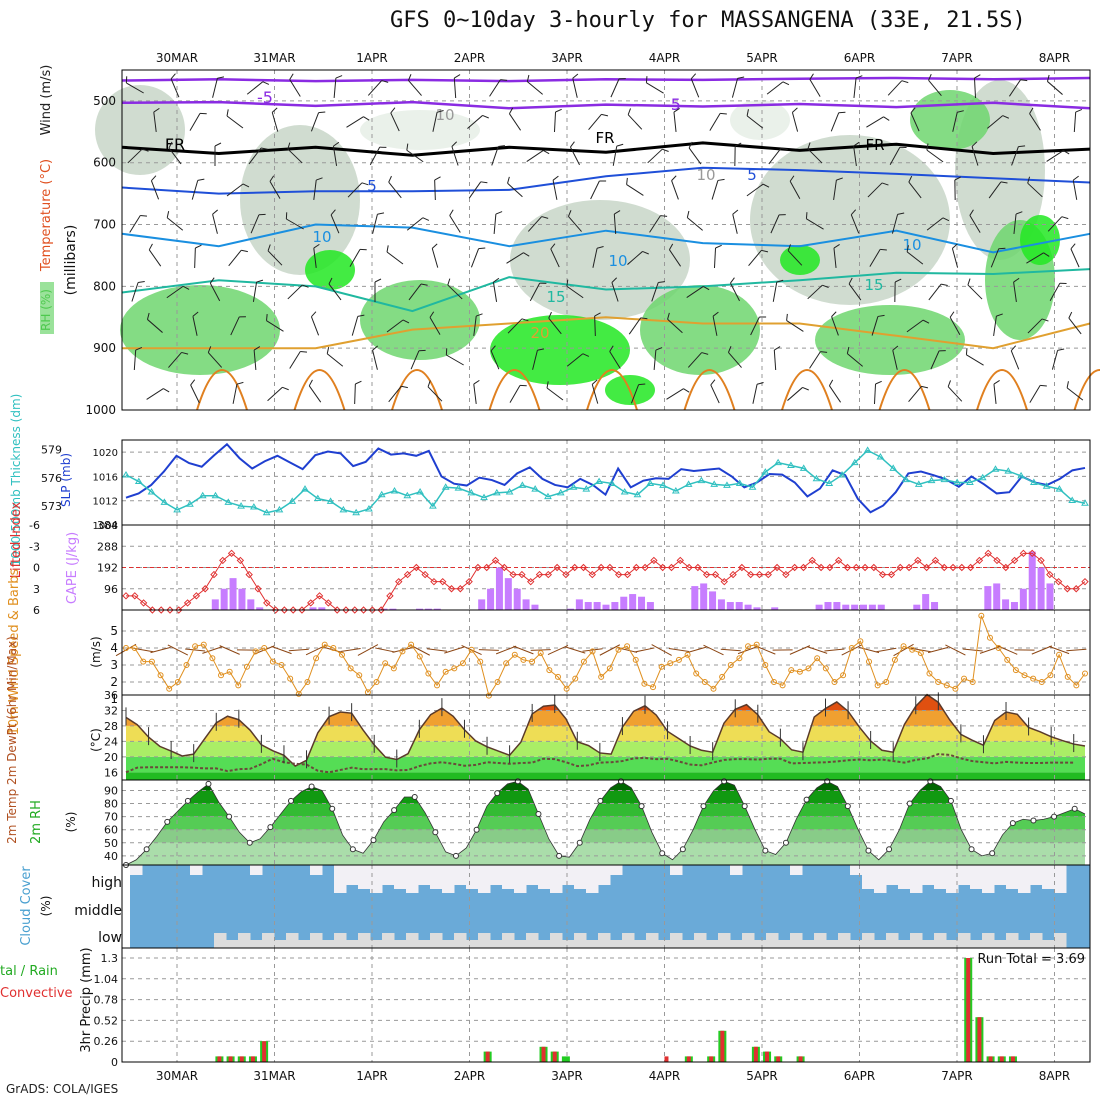 This screenshot has width=1100, height=1100. I want to click on contour-15c, so click(606, 290).